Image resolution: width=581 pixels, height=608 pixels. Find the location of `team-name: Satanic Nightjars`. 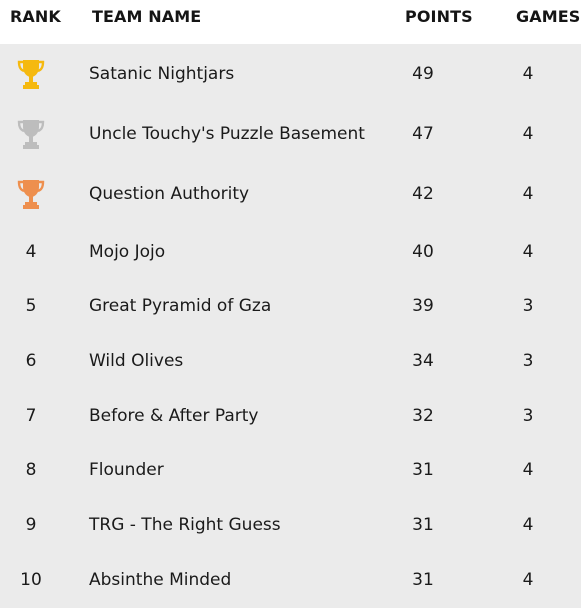

team-name: Satanic Nightjars is located at coordinates (162, 74).